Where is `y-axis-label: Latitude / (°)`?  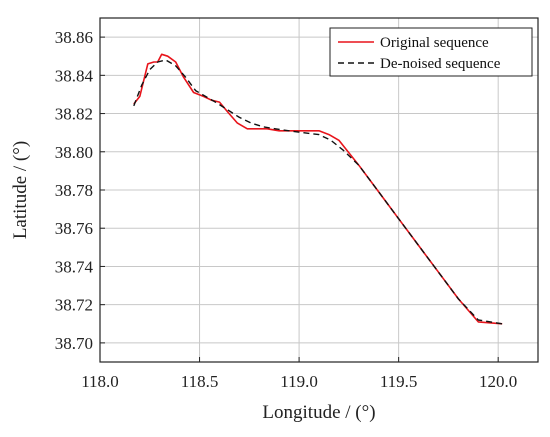
y-axis-label: Latitude / (°) is located at coordinates (20, 190).